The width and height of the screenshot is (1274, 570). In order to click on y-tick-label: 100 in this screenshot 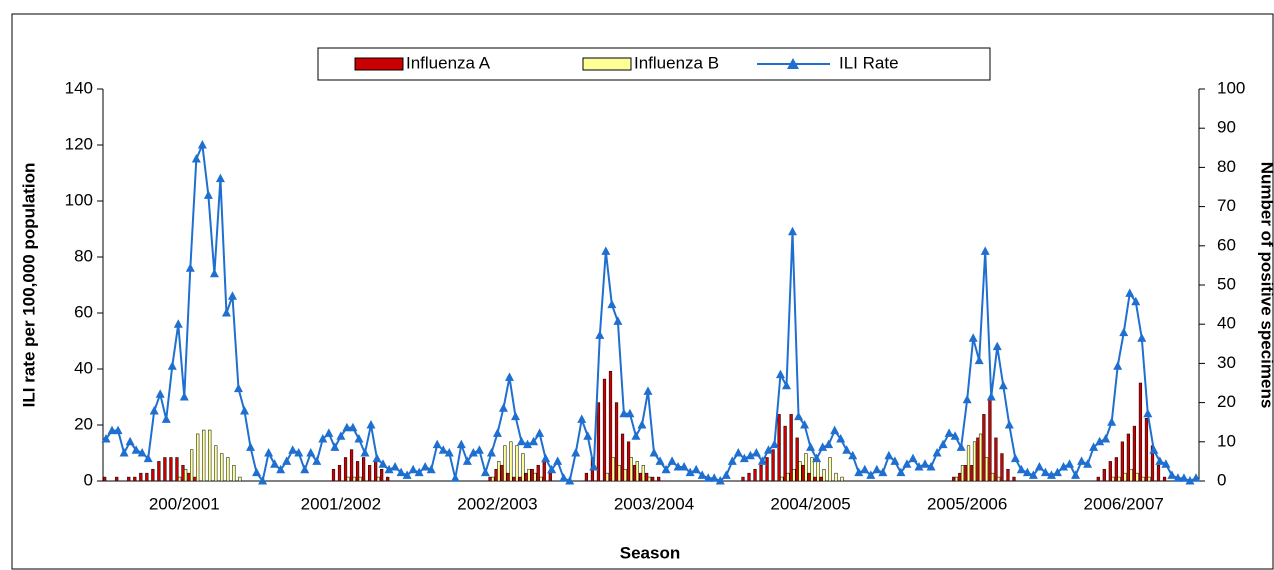, I will do `click(79, 199)`.